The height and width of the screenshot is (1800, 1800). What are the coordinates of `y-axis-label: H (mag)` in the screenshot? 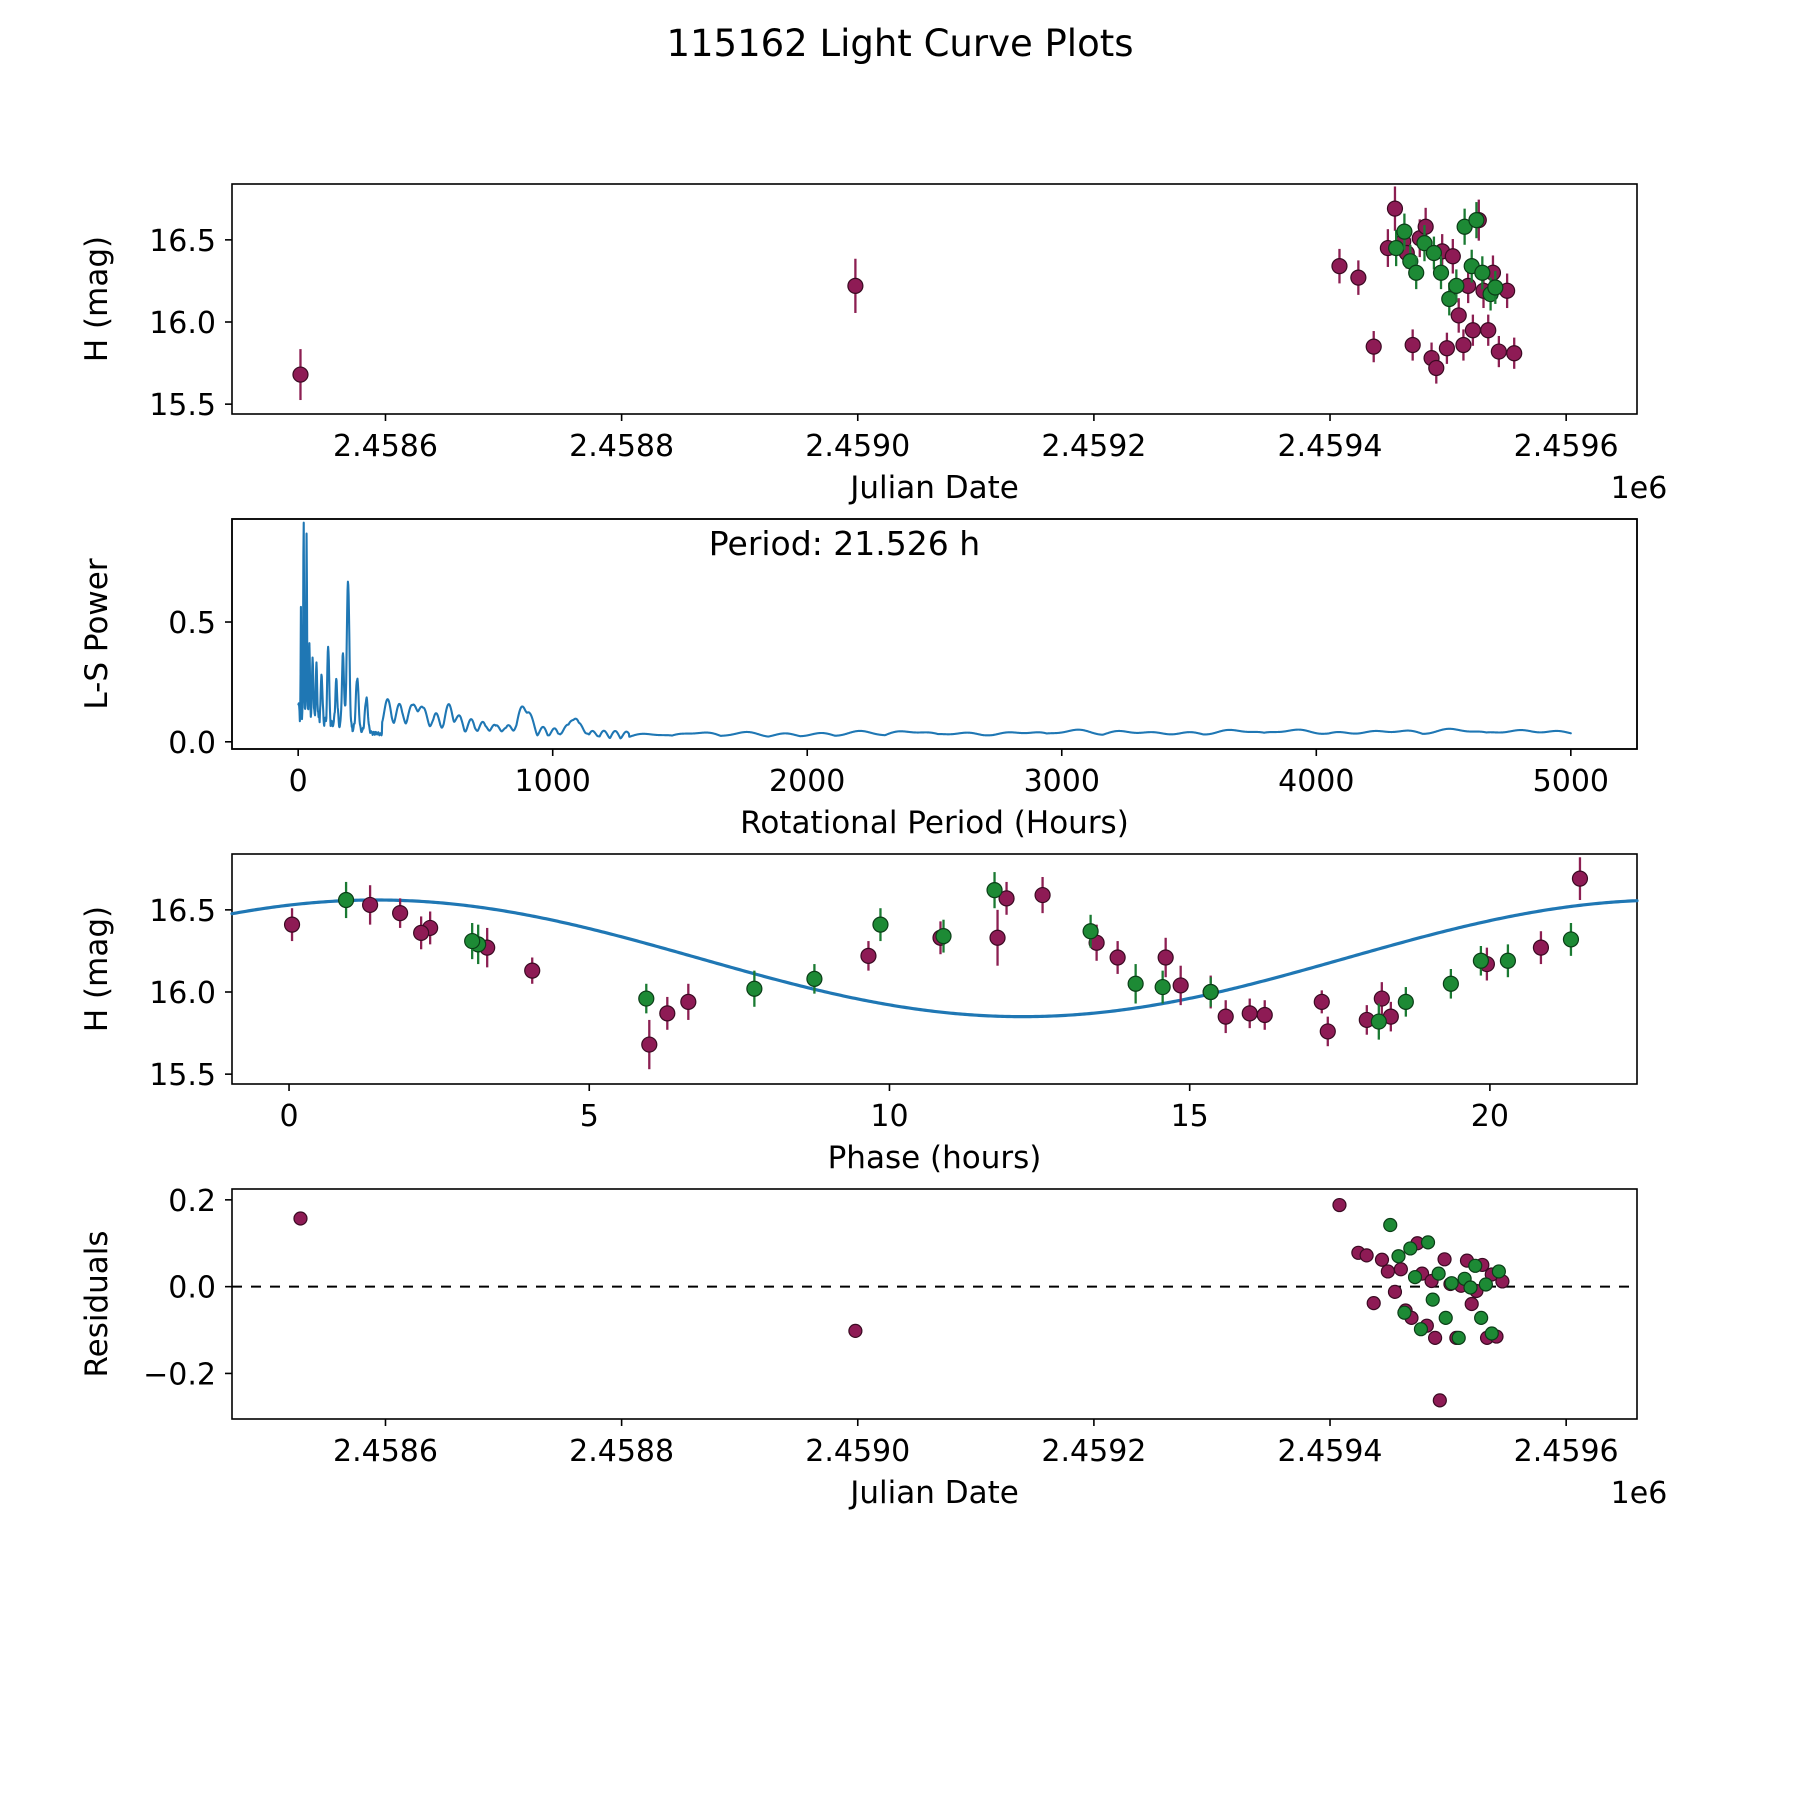 It's located at (97, 299).